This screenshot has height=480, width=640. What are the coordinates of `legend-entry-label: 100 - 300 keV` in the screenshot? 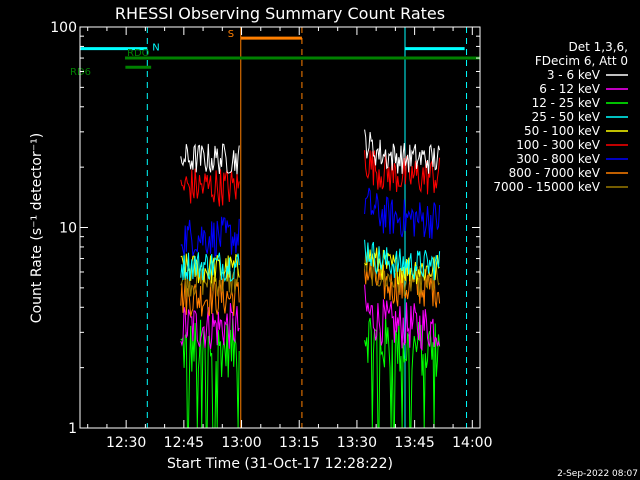 It's located at (558, 145).